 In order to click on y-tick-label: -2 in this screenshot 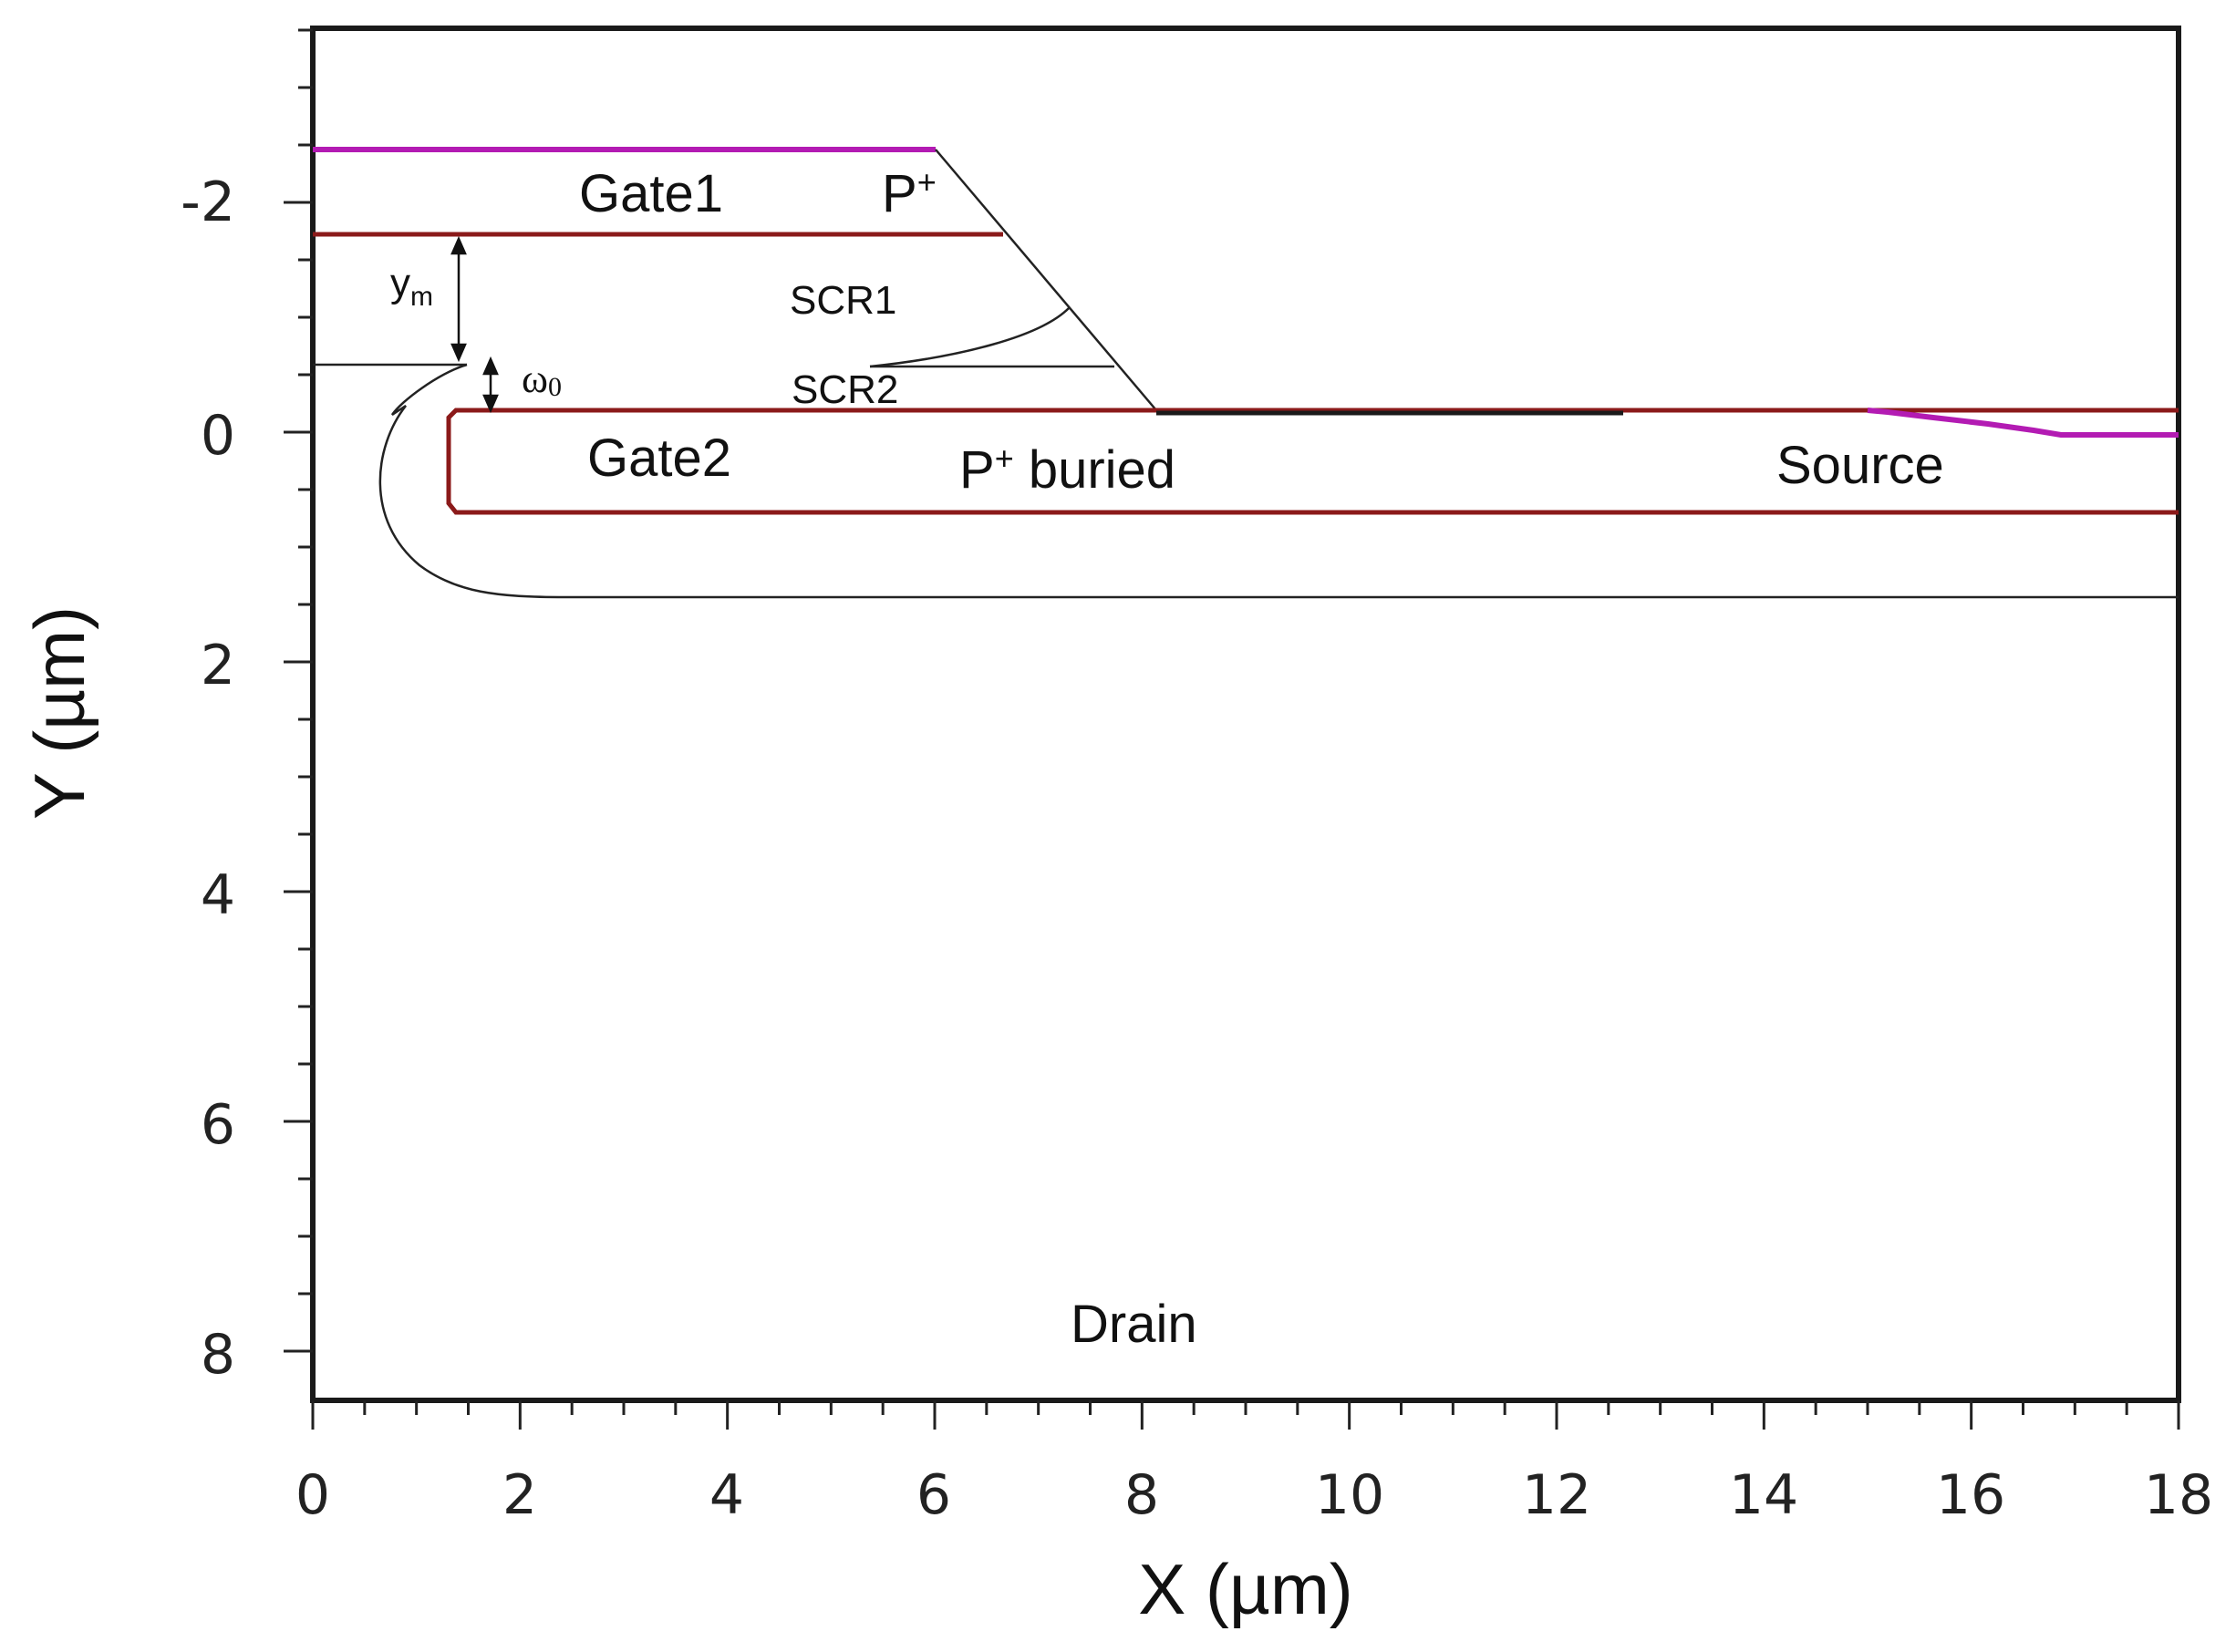, I will do `click(208, 202)`.